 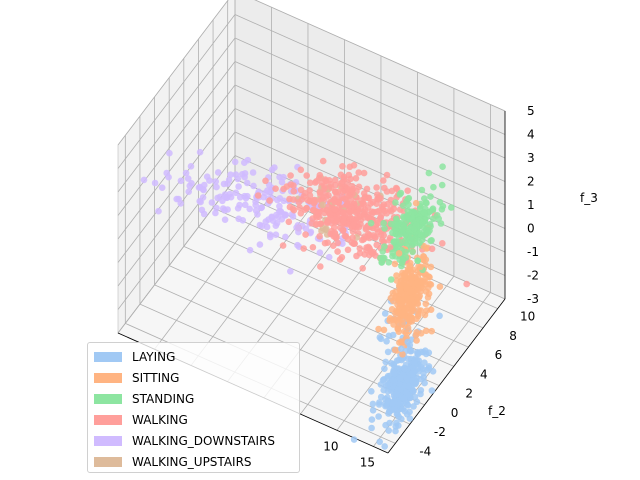 What do you see at coordinates (533, 299) in the screenshot?
I see `z-tick-label: -3` at bounding box center [533, 299].